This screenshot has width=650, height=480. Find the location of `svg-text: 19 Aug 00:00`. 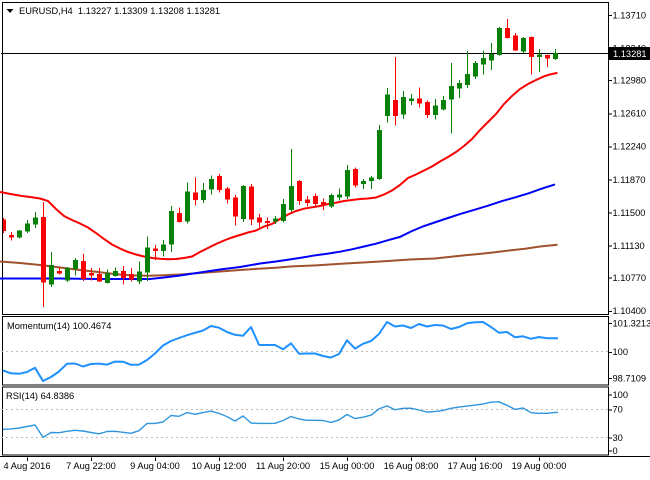

svg-text: 19 Aug 00:00 is located at coordinates (539, 466).